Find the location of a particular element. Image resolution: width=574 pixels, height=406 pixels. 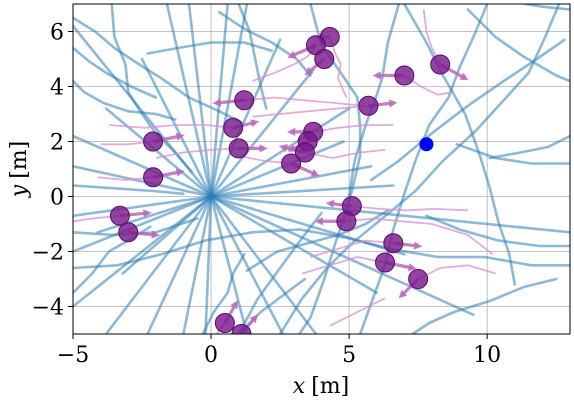

y-axis-ticks: −4 −2 0 2 4 6 is located at coordinates (52, 171).